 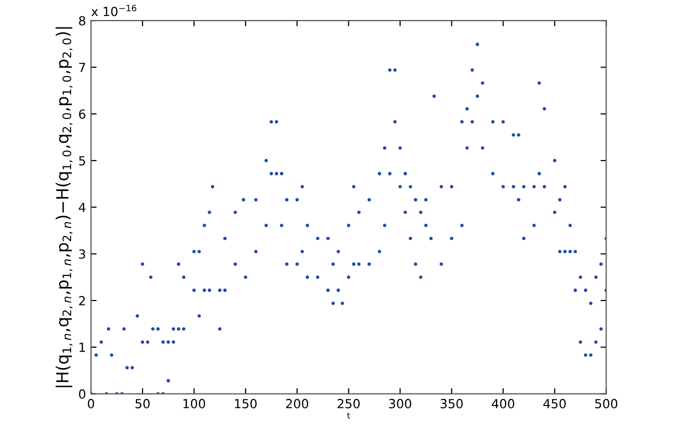 I want to click on x-tick-label: 300, so click(x=400, y=403).